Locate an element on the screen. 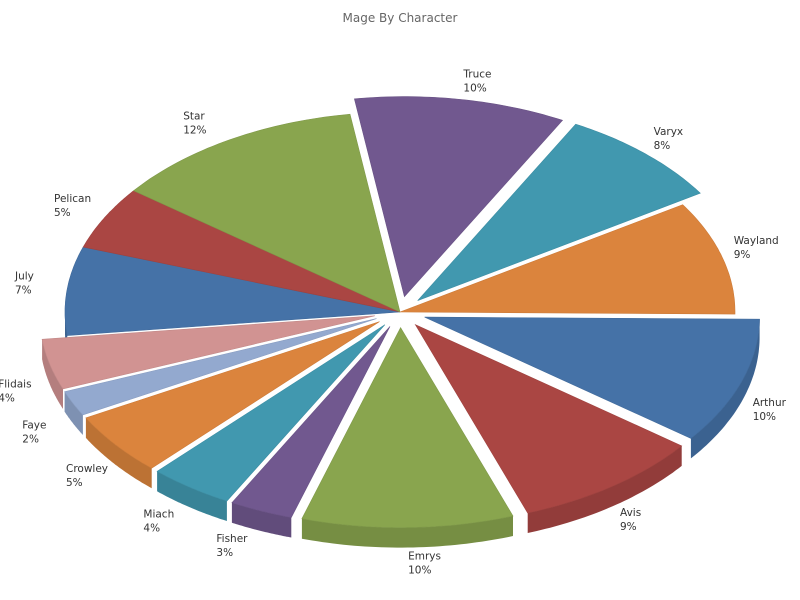 The height and width of the screenshot is (600, 800). slice-pelican is located at coordinates (241, 251).